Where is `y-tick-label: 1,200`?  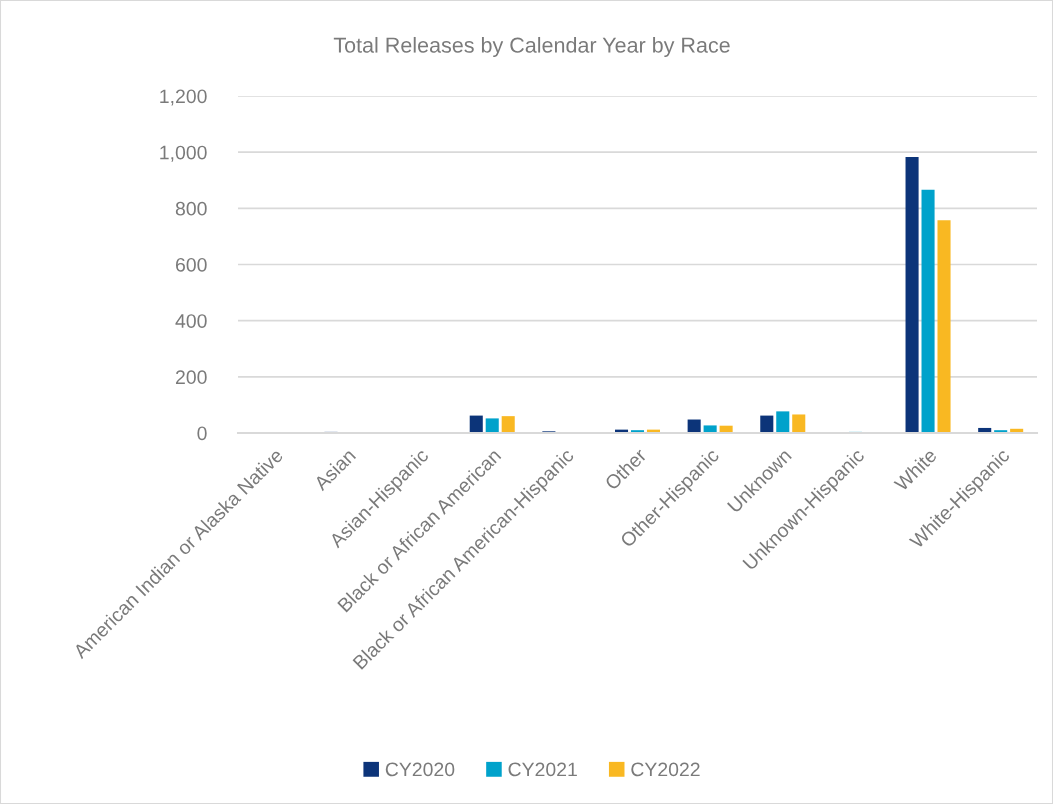
y-tick-label: 1,200 is located at coordinates (183, 97).